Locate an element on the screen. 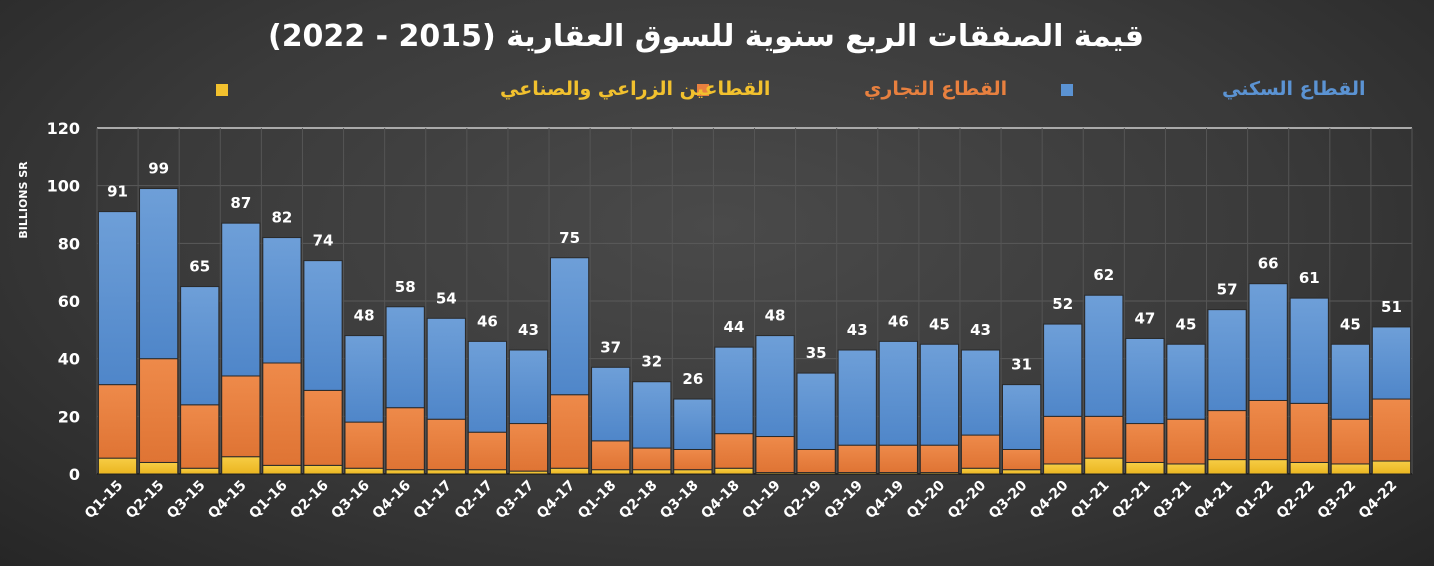 This screenshot has height=566, width=1434. x-tick-label: Q4-18 is located at coordinates (720, 500).